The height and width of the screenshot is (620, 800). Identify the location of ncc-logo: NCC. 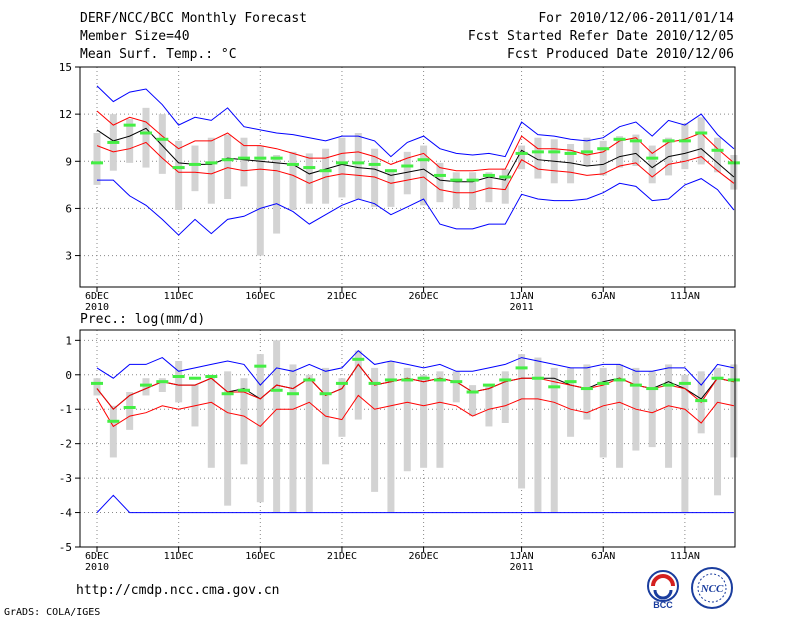
(712, 588).